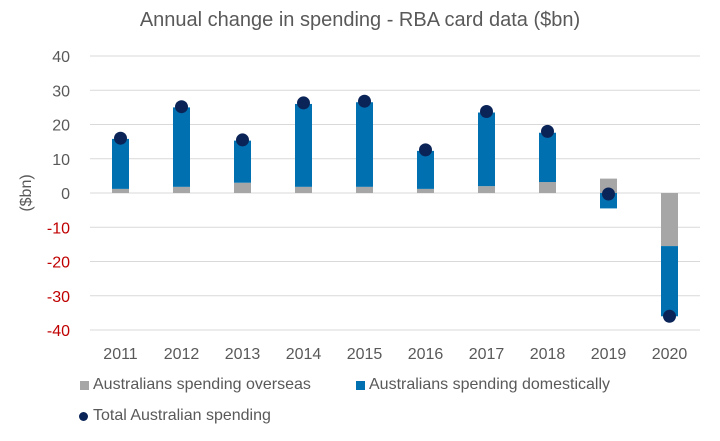 The height and width of the screenshot is (441, 720). Describe the element at coordinates (120, 354) in the screenshot. I see `x-tick-label: 2011` at that location.